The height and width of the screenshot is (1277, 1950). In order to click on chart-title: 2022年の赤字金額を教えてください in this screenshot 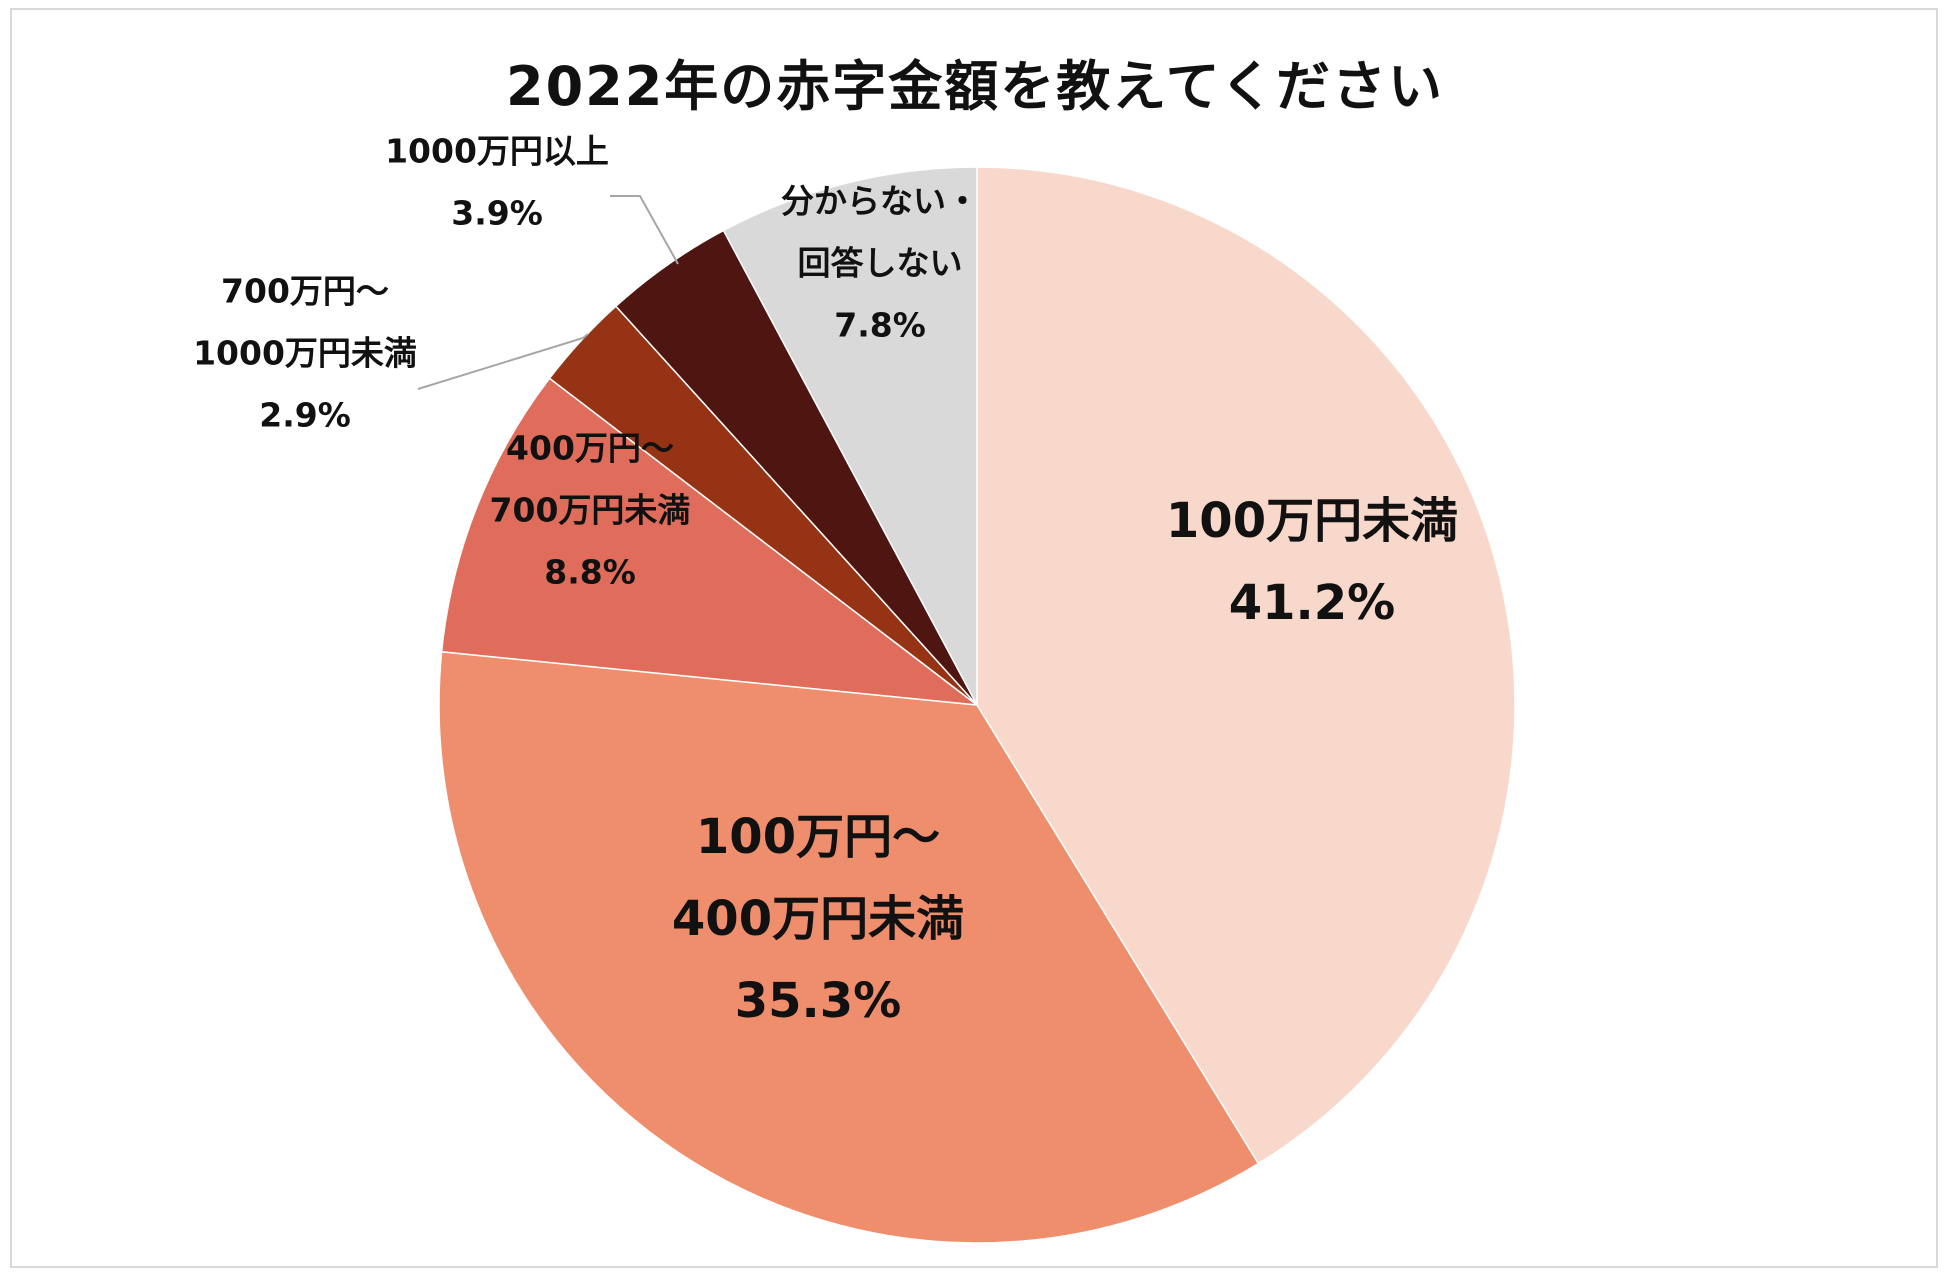, I will do `click(975, 86)`.